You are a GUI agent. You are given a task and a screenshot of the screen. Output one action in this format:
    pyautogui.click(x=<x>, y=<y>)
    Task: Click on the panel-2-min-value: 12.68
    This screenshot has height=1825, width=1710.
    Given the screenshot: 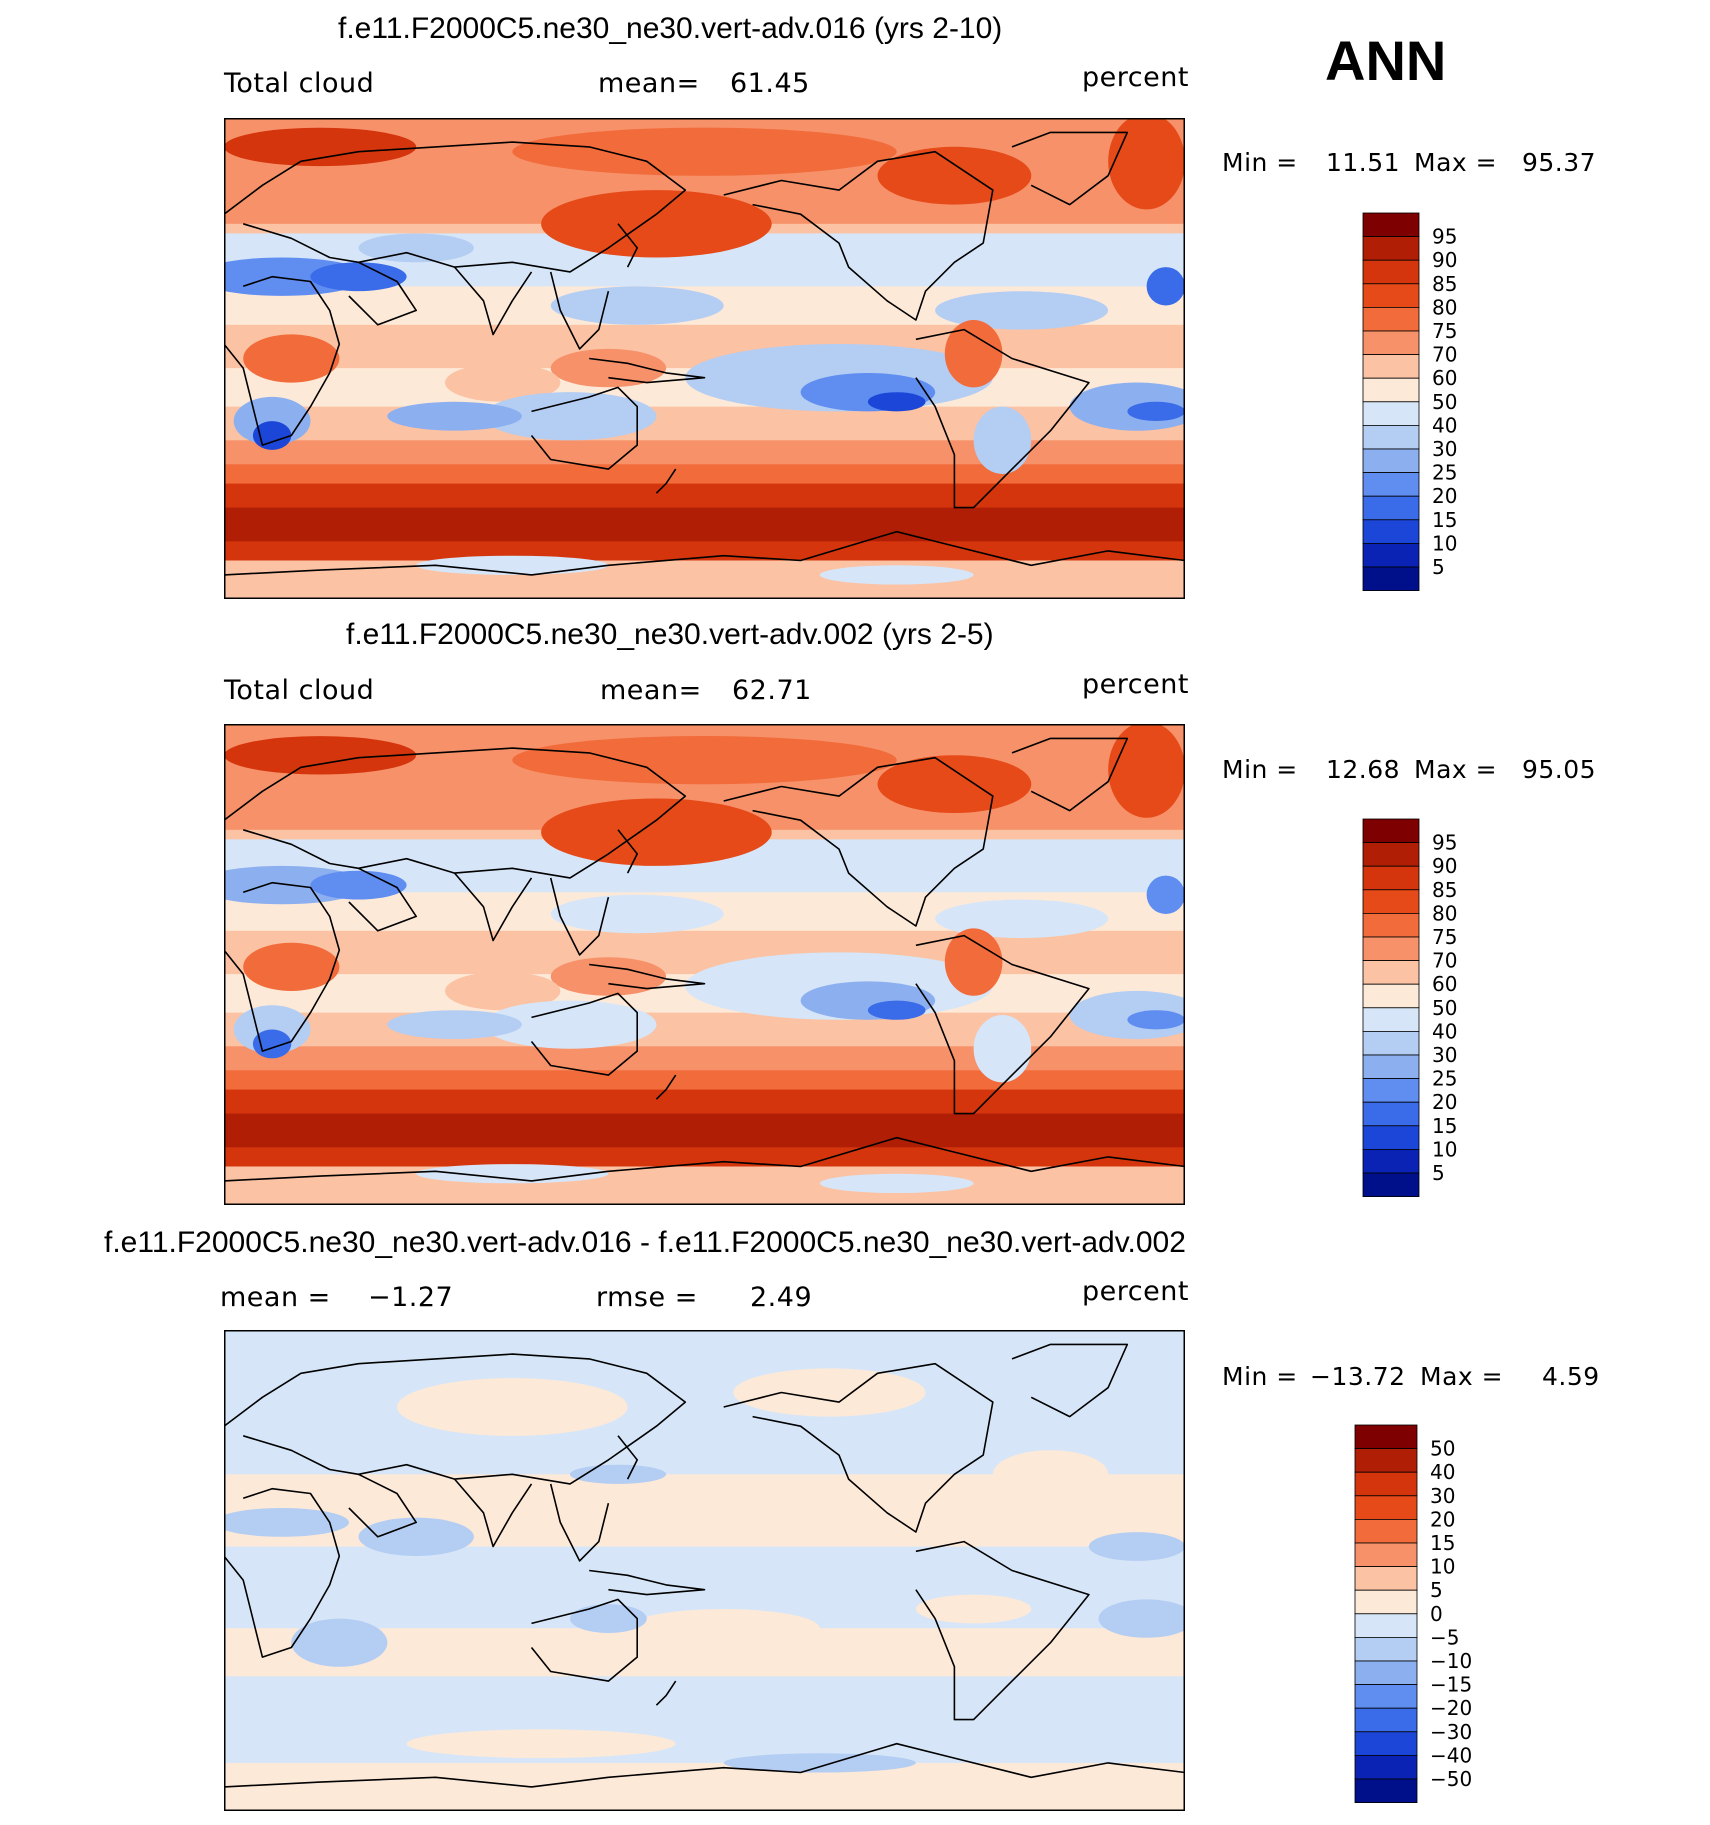 What is the action you would take?
    pyautogui.click(x=1363, y=769)
    